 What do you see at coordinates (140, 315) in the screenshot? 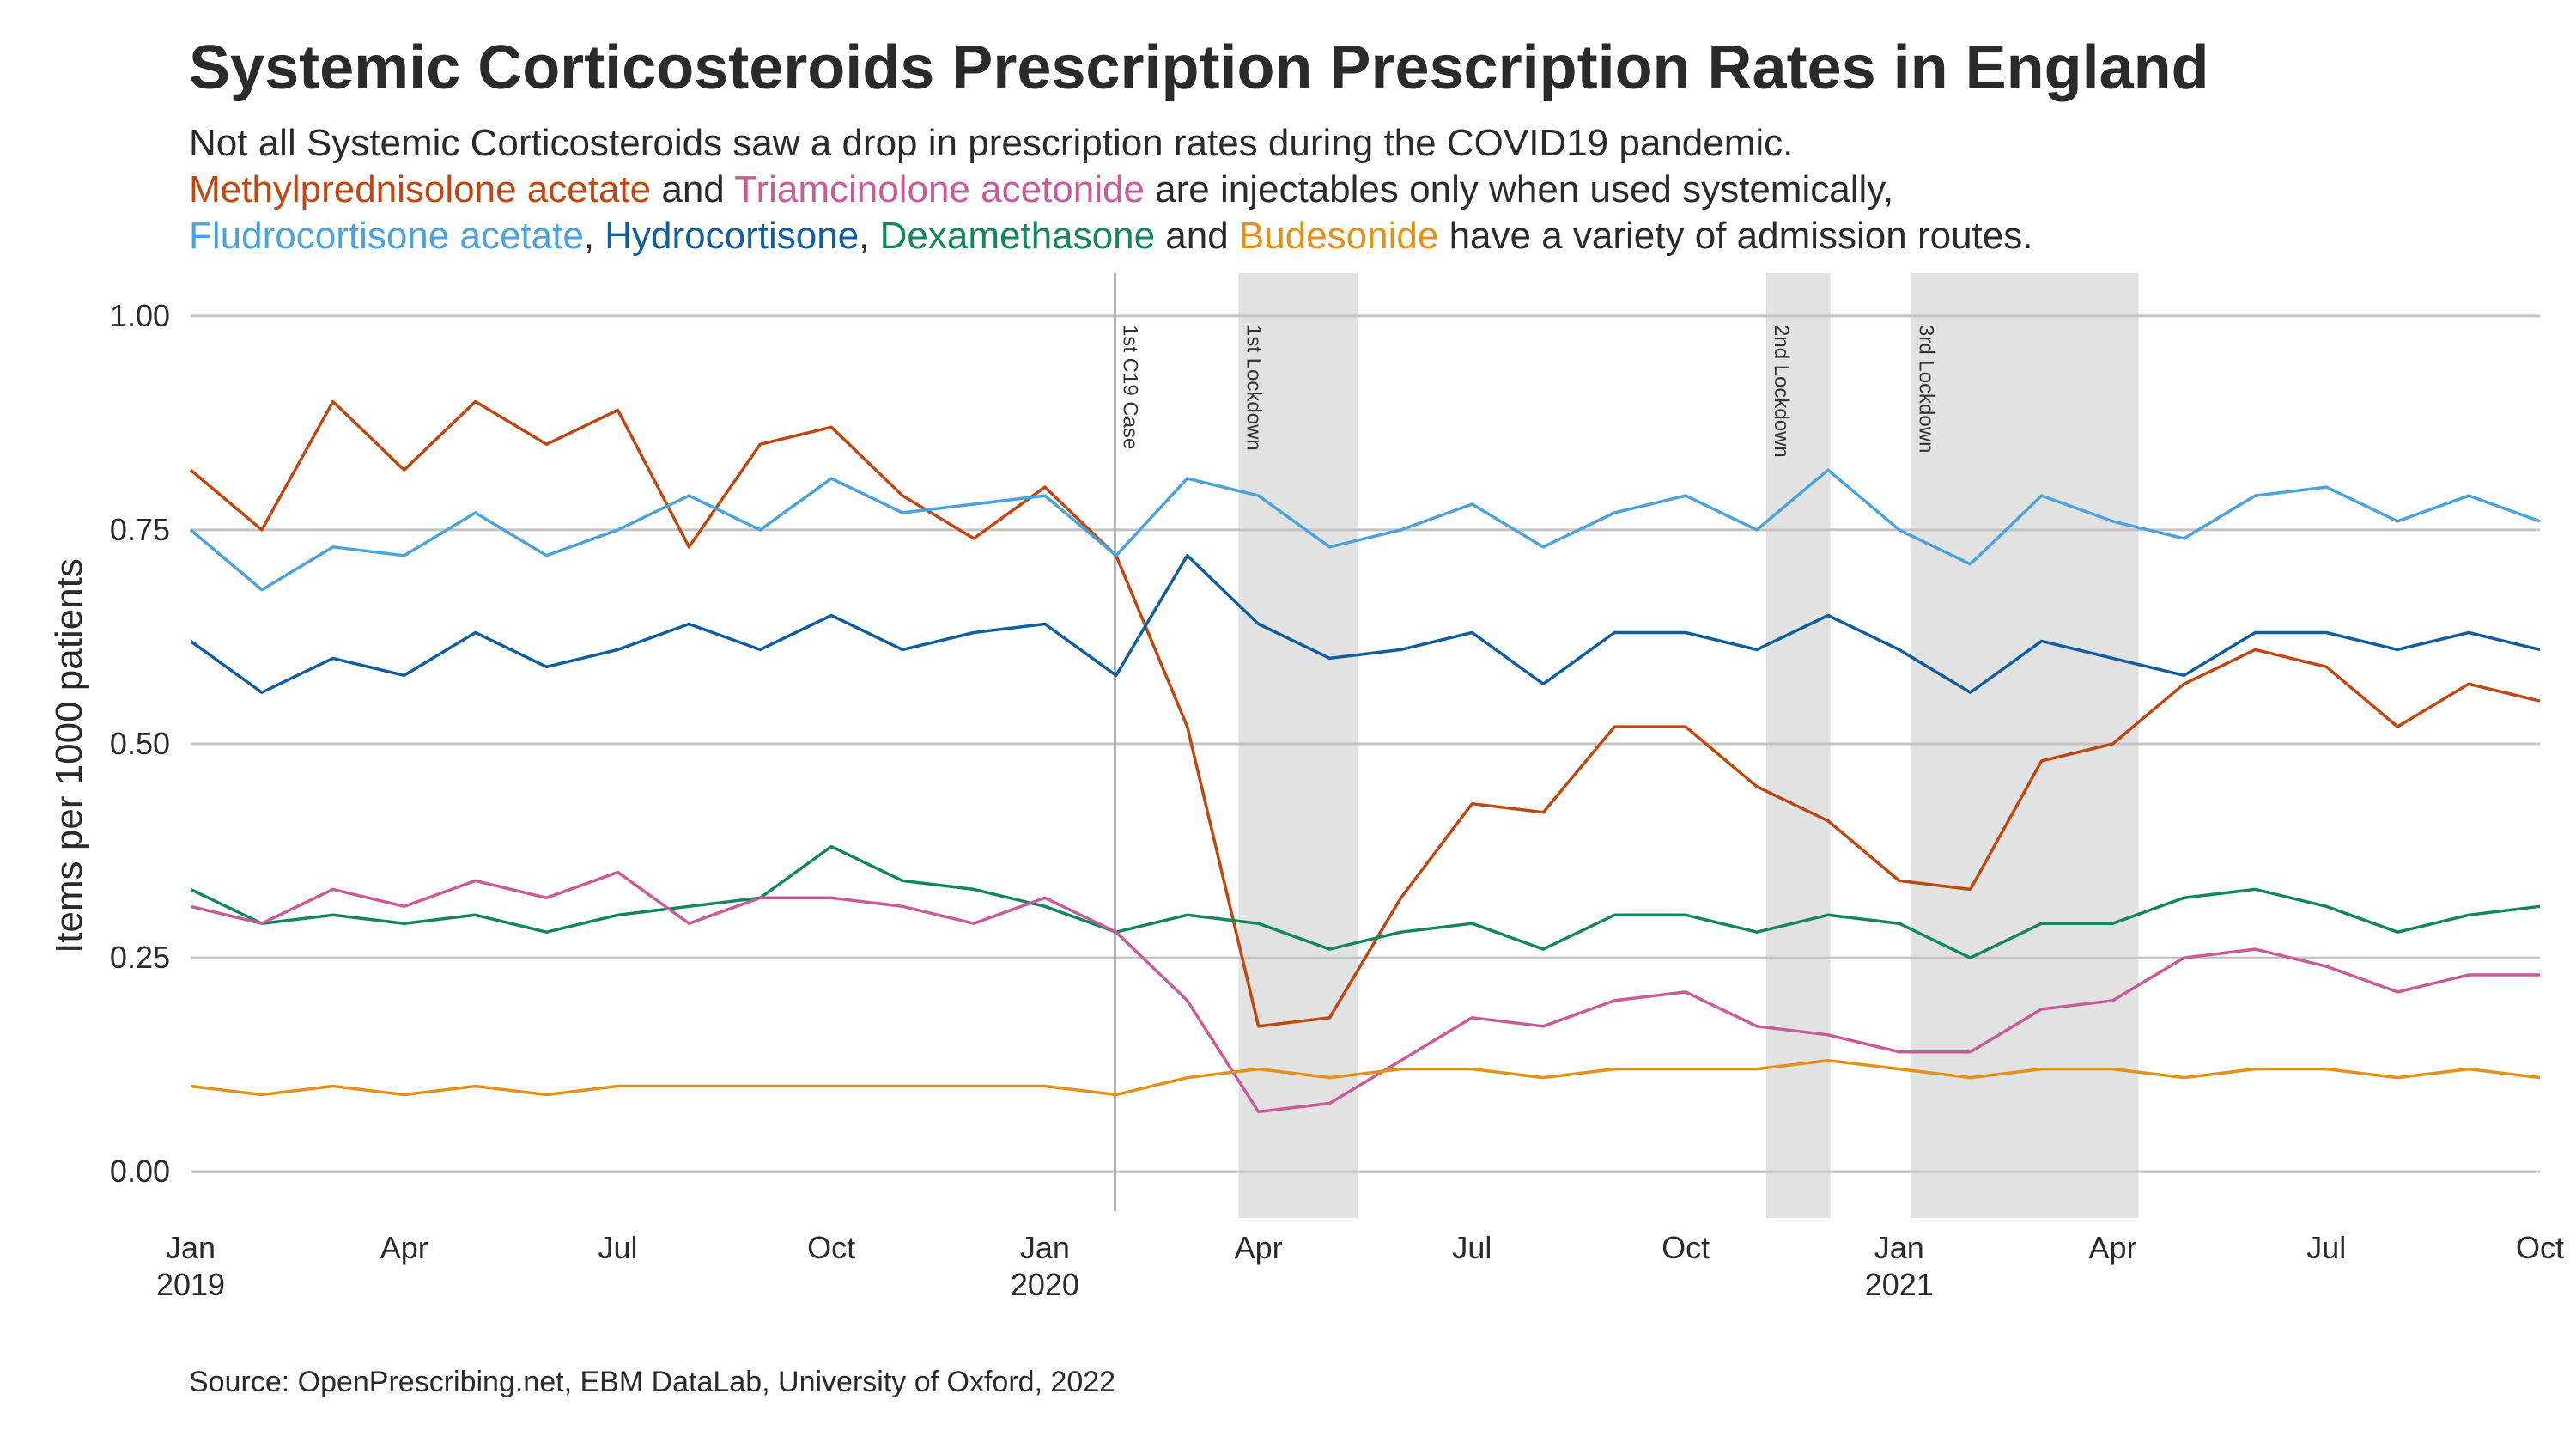
I see `y-tick-label: 1.00` at bounding box center [140, 315].